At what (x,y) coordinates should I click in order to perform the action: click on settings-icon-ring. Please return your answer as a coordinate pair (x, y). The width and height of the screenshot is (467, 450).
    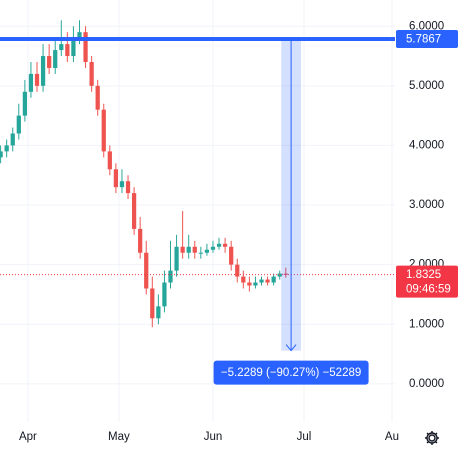
    Looking at the image, I should click on (432, 438).